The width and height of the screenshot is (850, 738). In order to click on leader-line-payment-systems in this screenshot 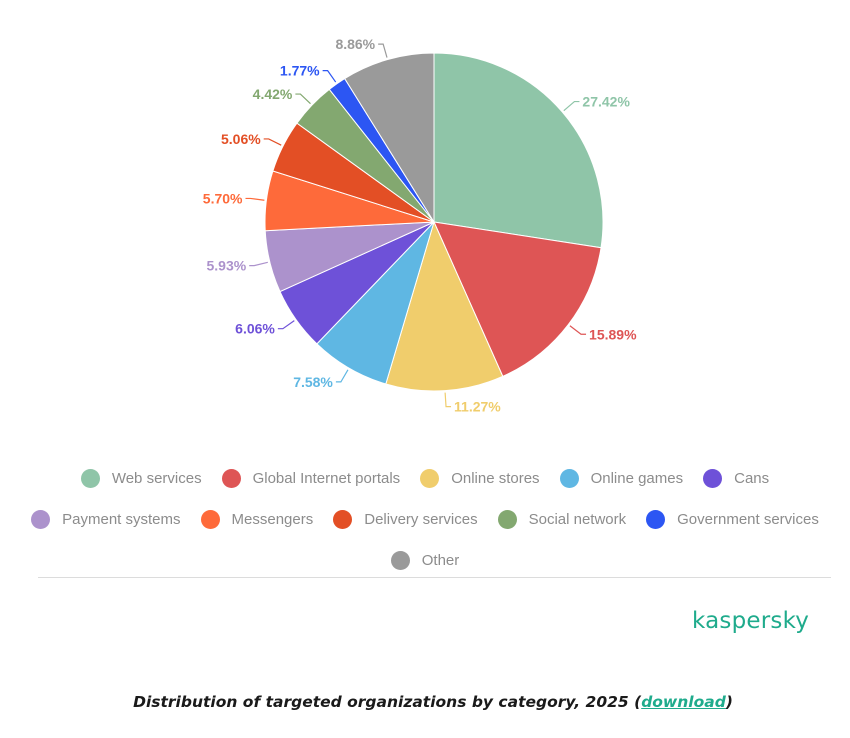, I will do `click(258, 264)`.